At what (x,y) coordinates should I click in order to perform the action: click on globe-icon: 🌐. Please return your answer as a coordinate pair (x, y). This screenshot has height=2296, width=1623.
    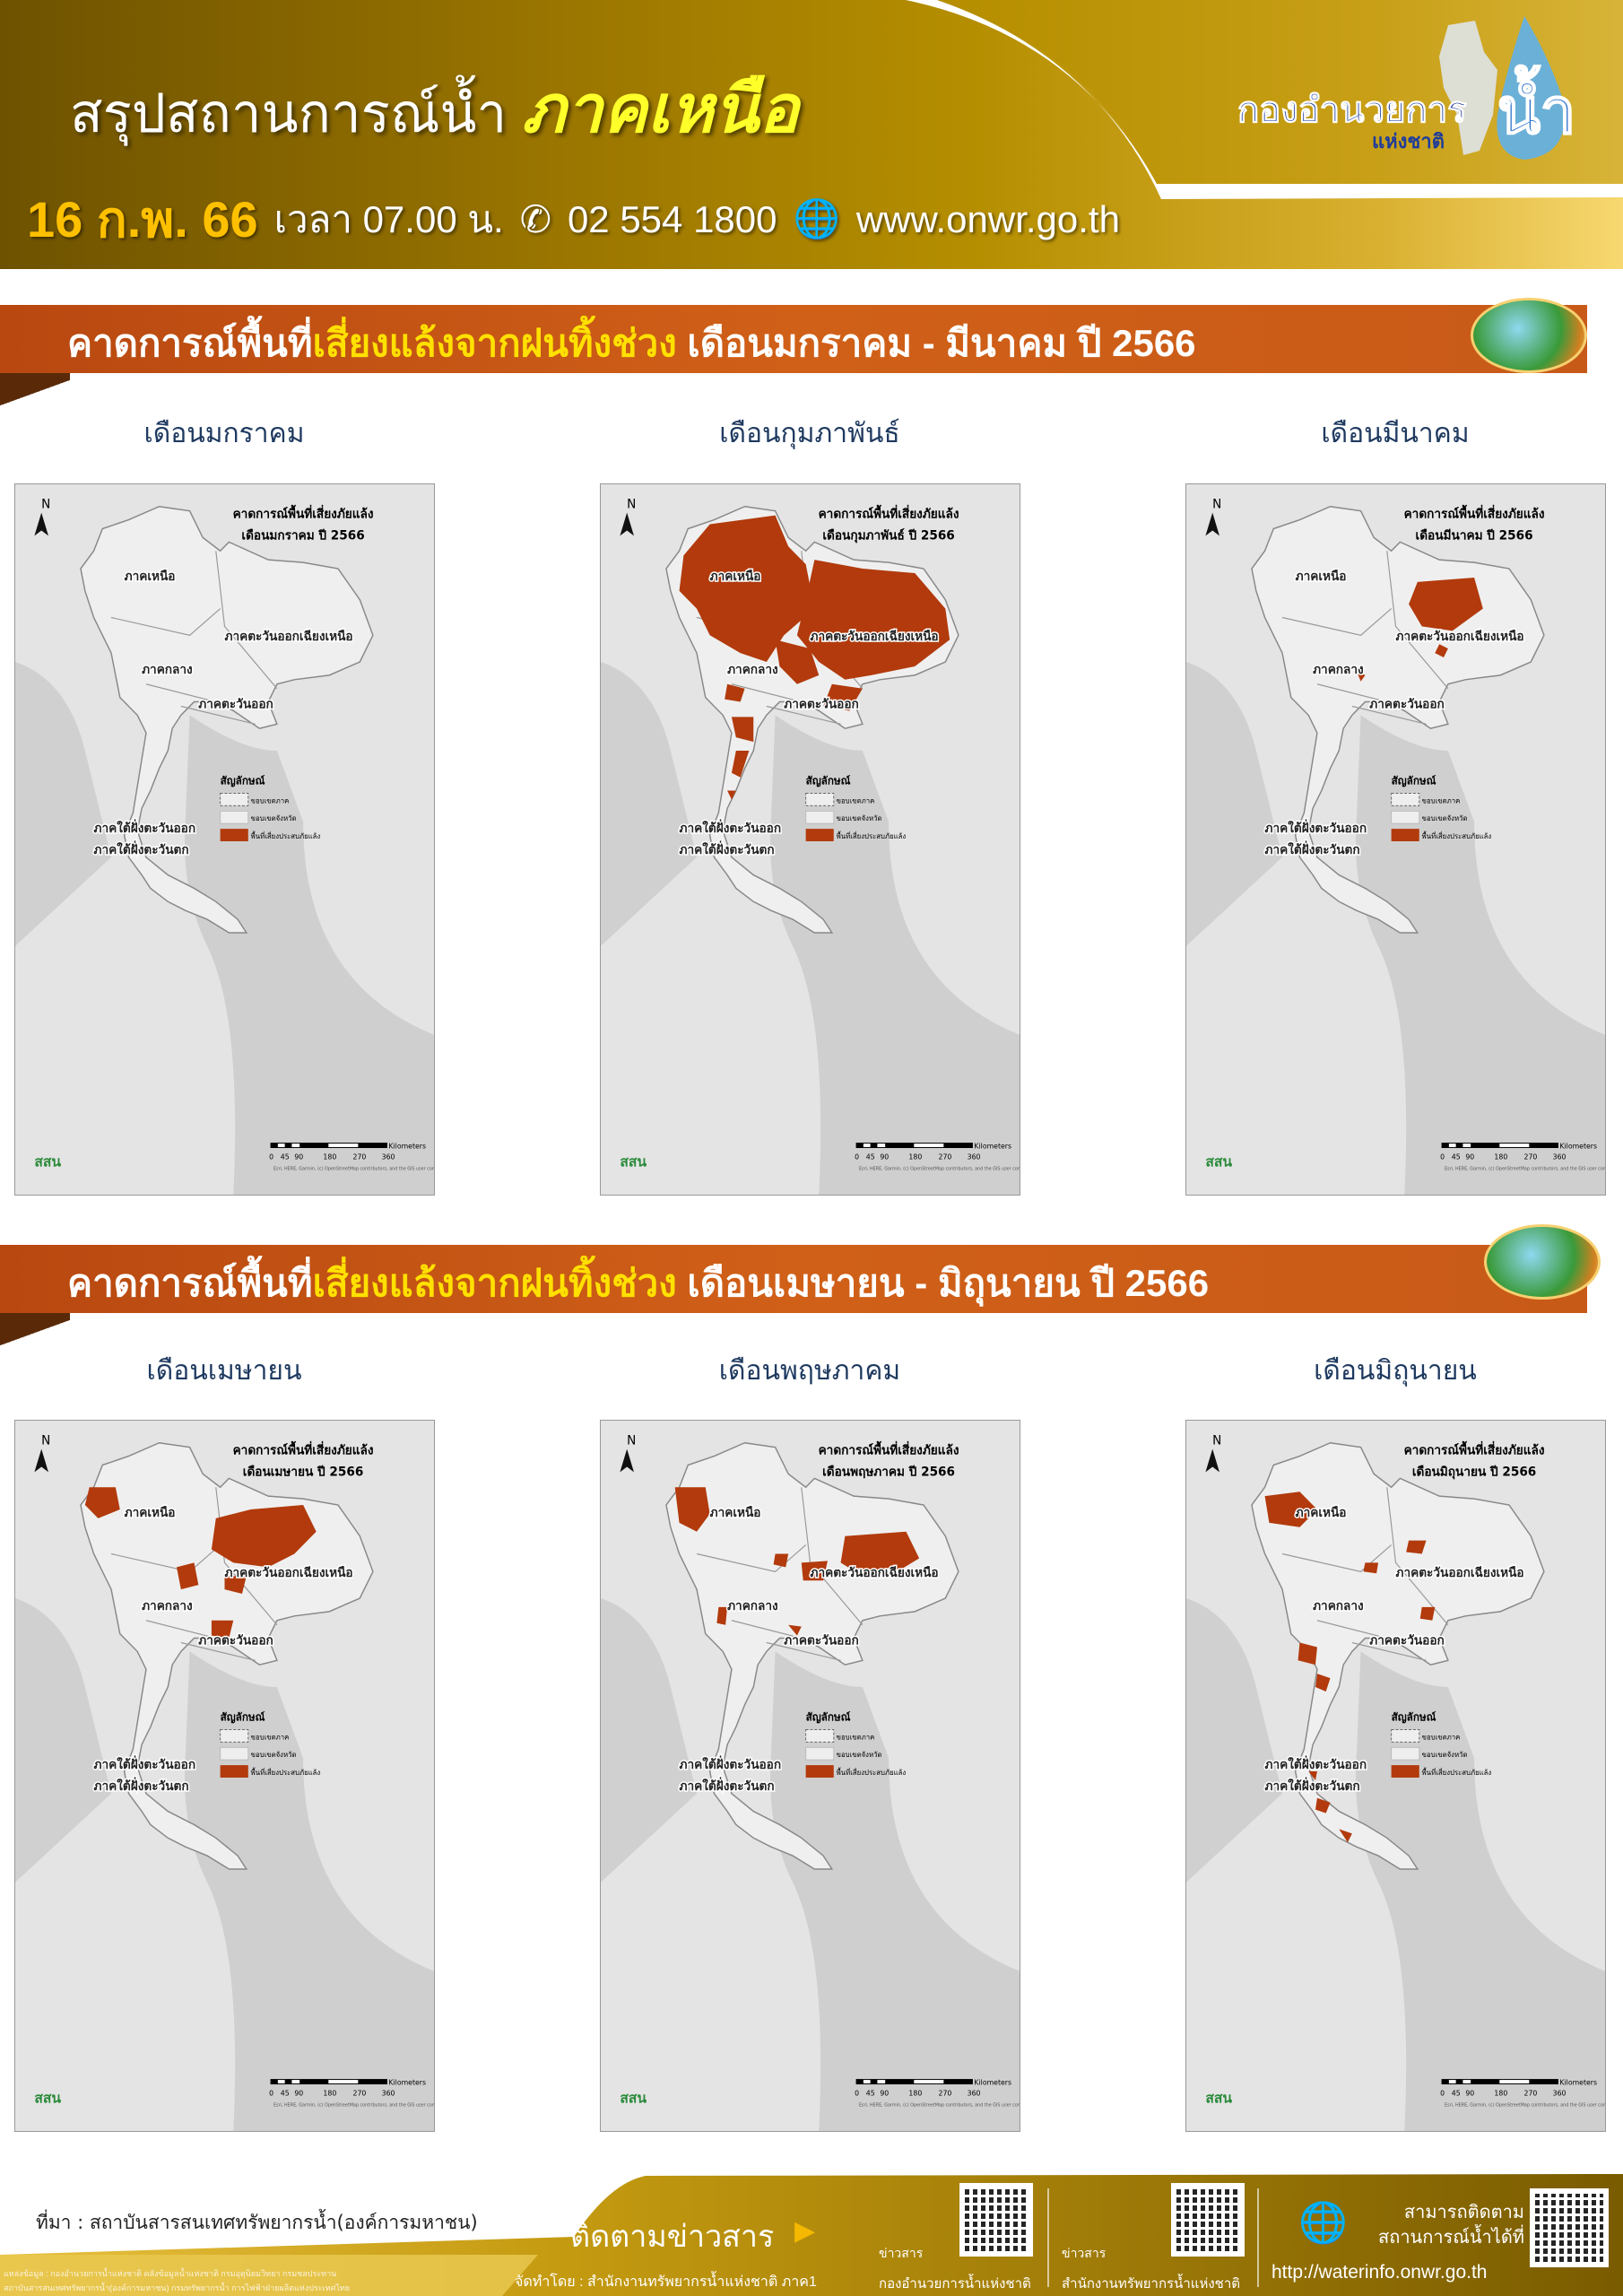
    Looking at the image, I should click on (816, 218).